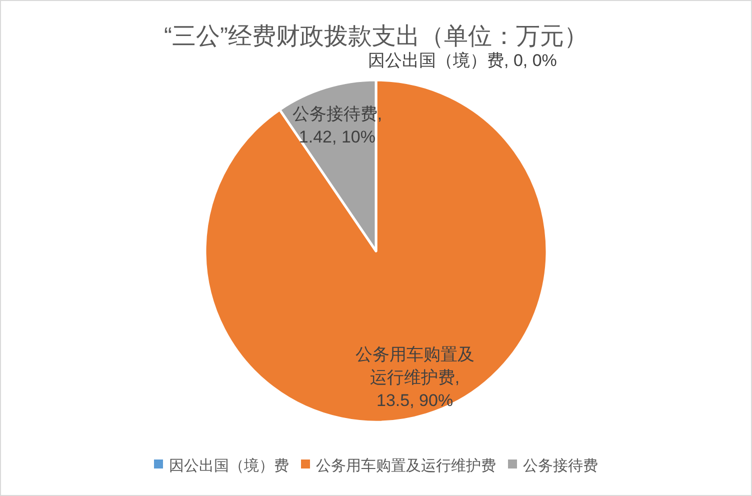 This screenshot has width=752, height=496. I want to click on legend: 因公出国（境）费 公务用车购置及运行维护费 公务接待费, so click(376, 465).